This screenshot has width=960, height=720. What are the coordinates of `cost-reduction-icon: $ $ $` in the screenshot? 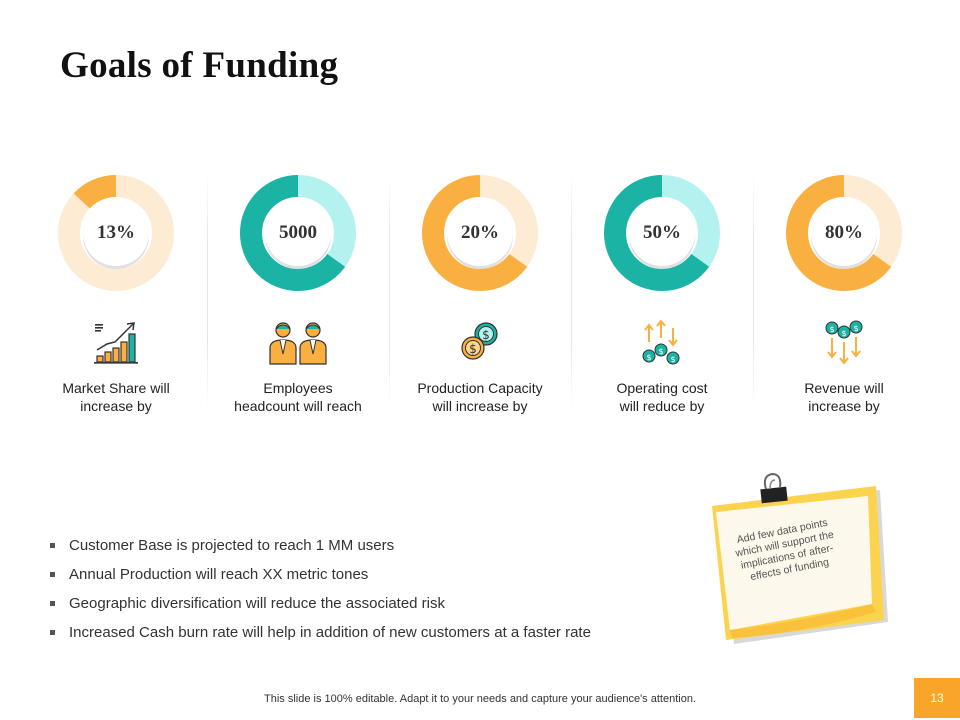 It's located at (662, 343).